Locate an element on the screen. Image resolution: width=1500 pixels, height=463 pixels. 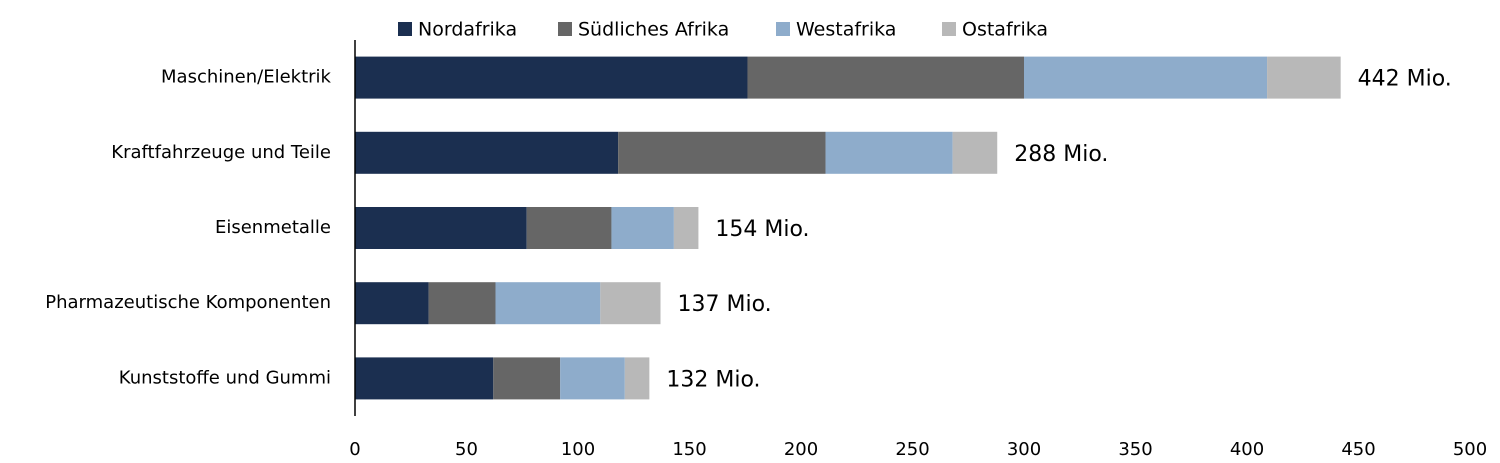
total-label: 137 Mio. is located at coordinates (725, 304).